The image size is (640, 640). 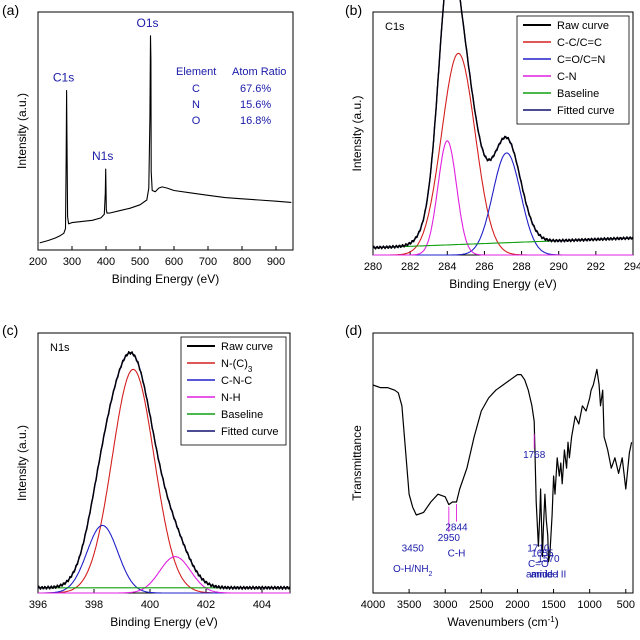 What do you see at coordinates (276, 262) in the screenshot?
I see `x-tick-label: 900` at bounding box center [276, 262].